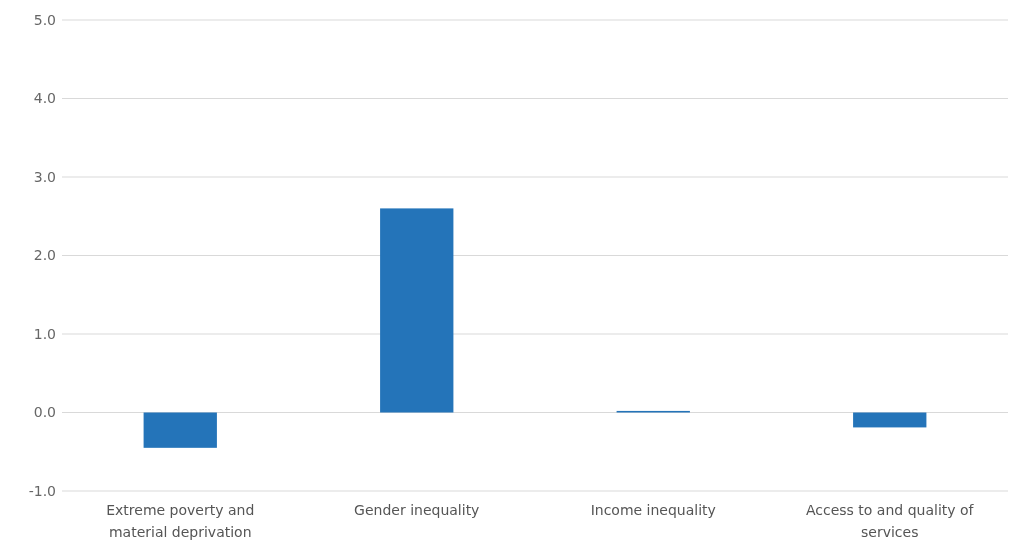 This screenshot has width=1023, height=551. What do you see at coordinates (653, 510) in the screenshot?
I see `x-tick-label: Income inequality` at bounding box center [653, 510].